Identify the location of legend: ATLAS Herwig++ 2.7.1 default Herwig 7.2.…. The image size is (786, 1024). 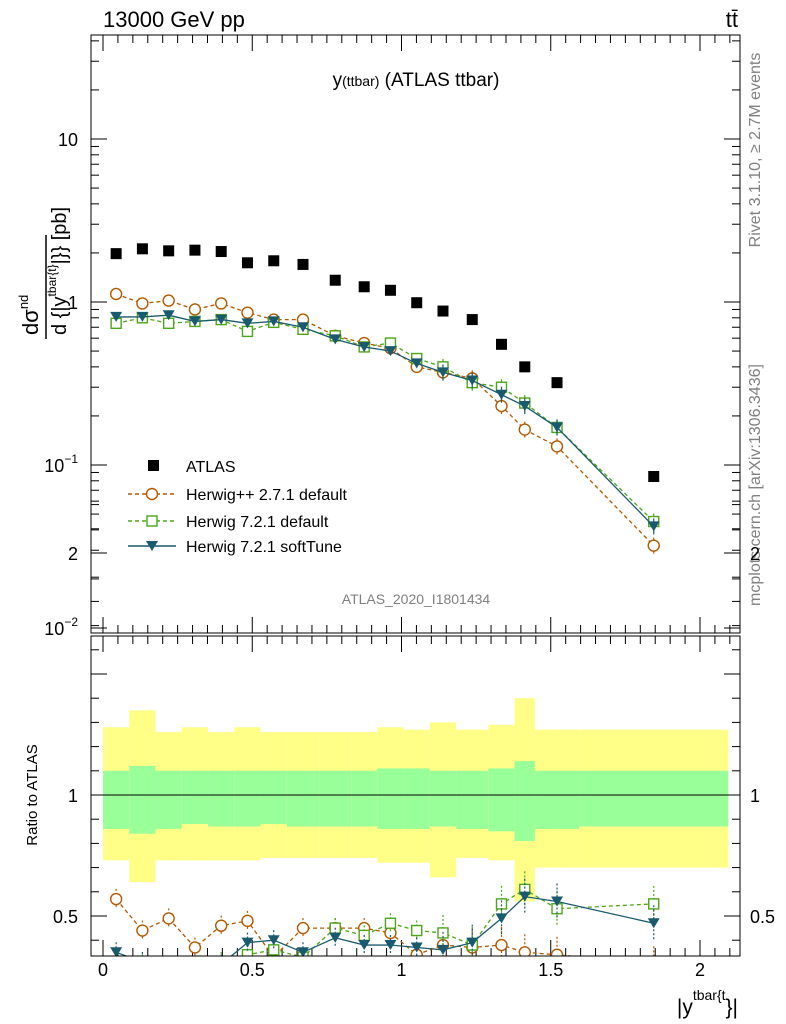
(238, 507).